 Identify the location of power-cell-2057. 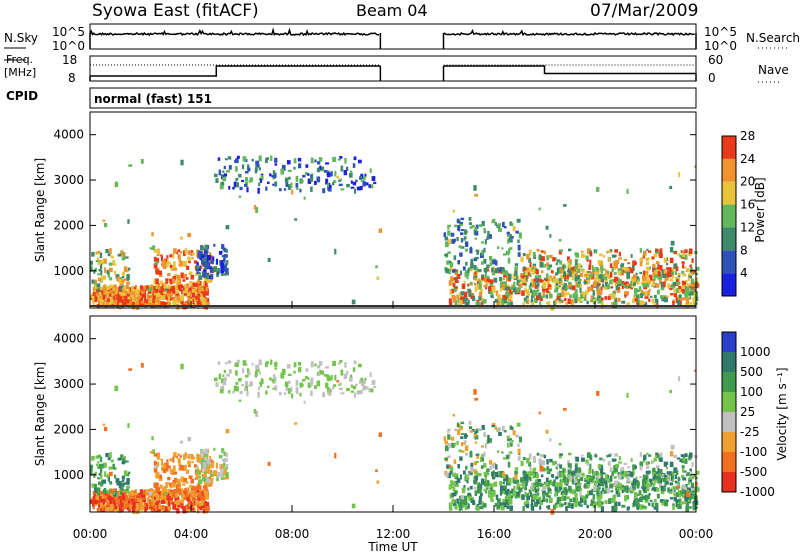
(655, 255).